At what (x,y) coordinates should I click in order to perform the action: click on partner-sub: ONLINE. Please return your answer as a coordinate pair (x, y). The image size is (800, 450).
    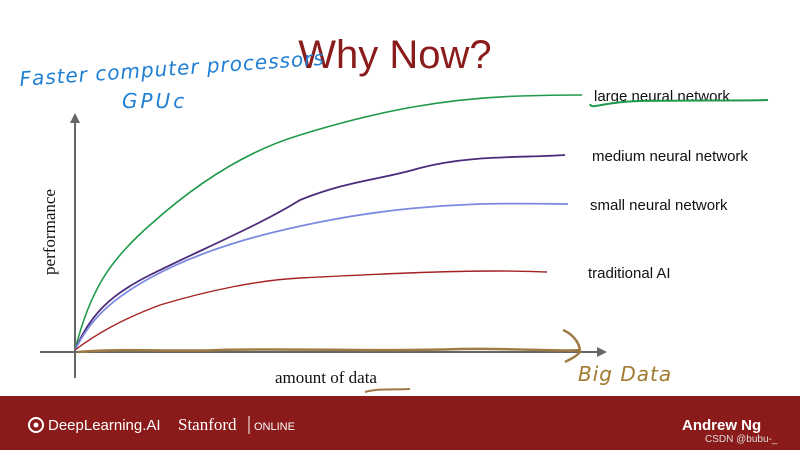
    Looking at the image, I should click on (274, 427).